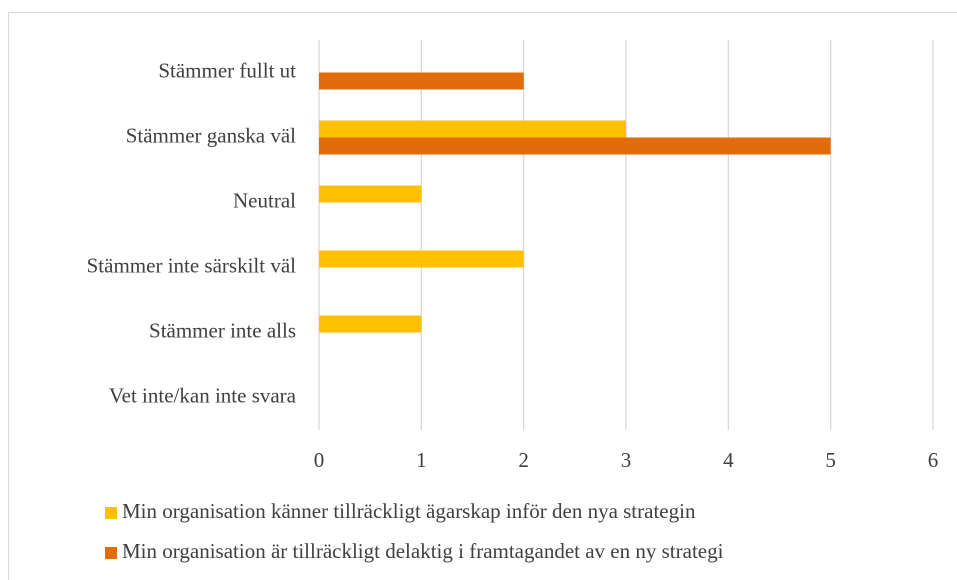  I want to click on x-tick-label: 0, so click(319, 460).